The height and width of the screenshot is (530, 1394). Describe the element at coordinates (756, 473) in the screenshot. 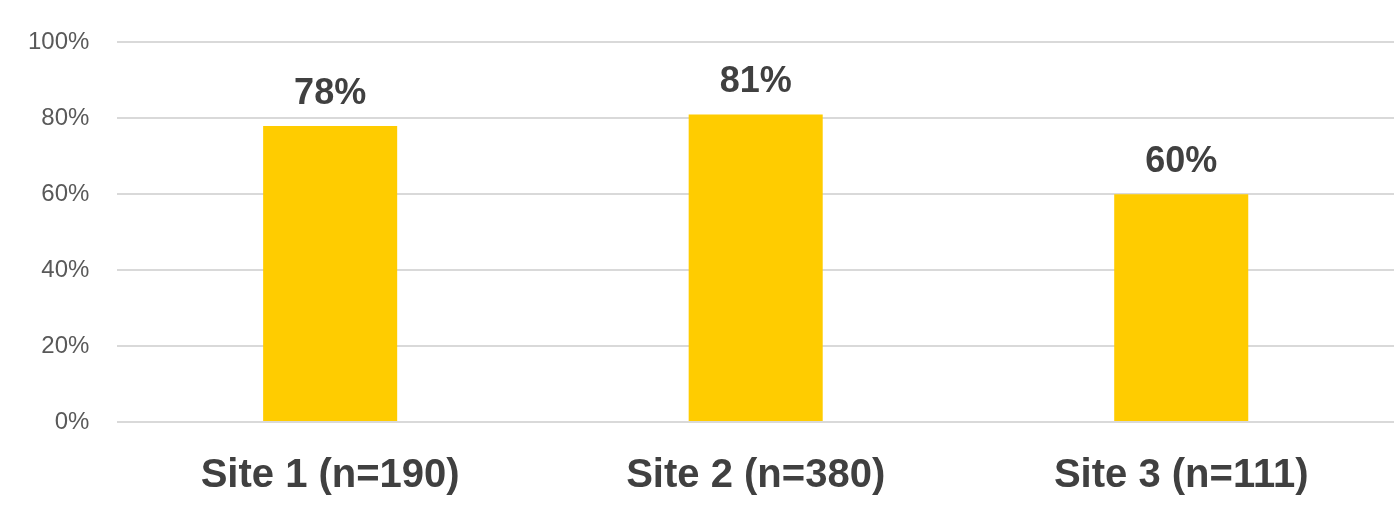

I see `x-tick-label: Site 2 (n=380)` at that location.